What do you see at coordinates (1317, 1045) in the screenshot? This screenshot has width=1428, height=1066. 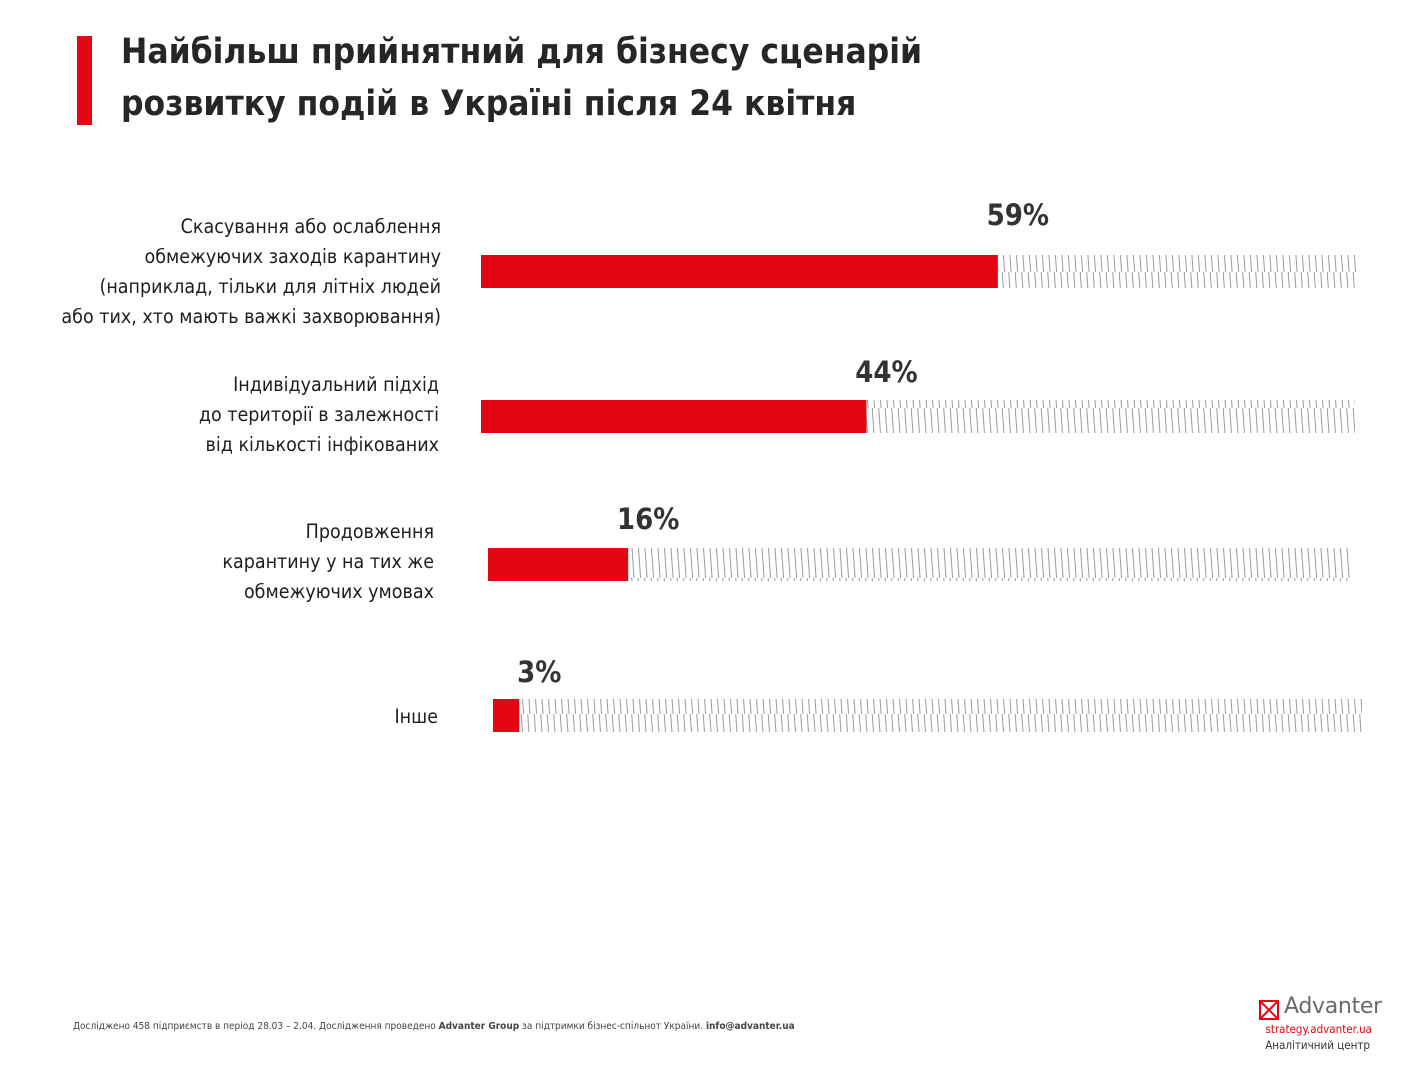 I see `logo-subtitle: Аналітичний центр` at bounding box center [1317, 1045].